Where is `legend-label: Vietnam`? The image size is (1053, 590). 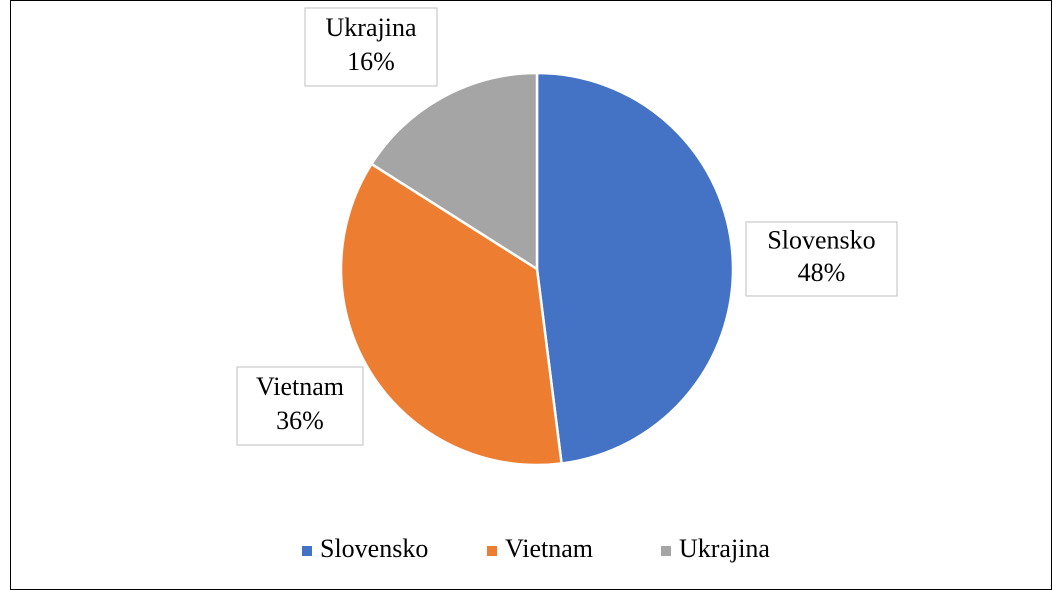 legend-label: Vietnam is located at coordinates (549, 548).